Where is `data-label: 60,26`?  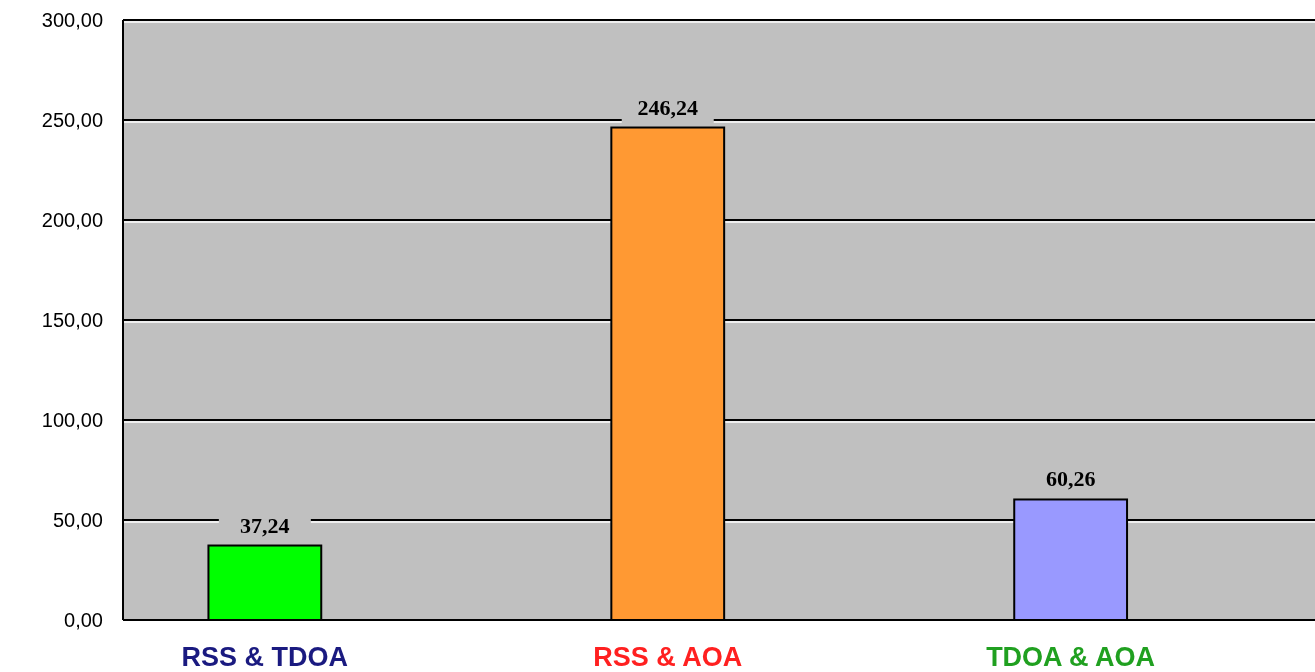
data-label: 60,26 is located at coordinates (1070, 479).